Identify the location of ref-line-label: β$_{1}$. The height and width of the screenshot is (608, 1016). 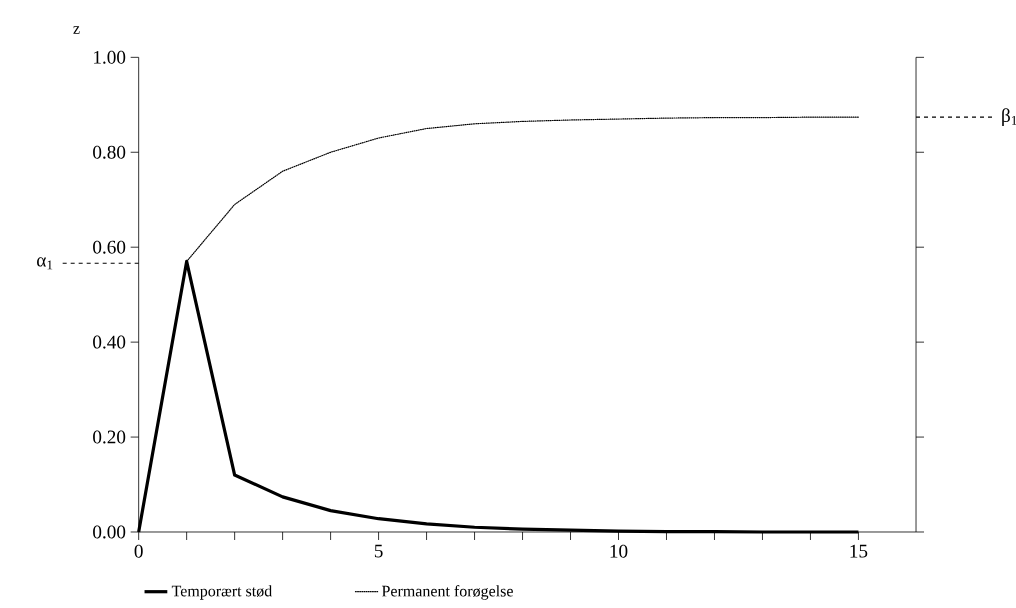
(1009, 117).